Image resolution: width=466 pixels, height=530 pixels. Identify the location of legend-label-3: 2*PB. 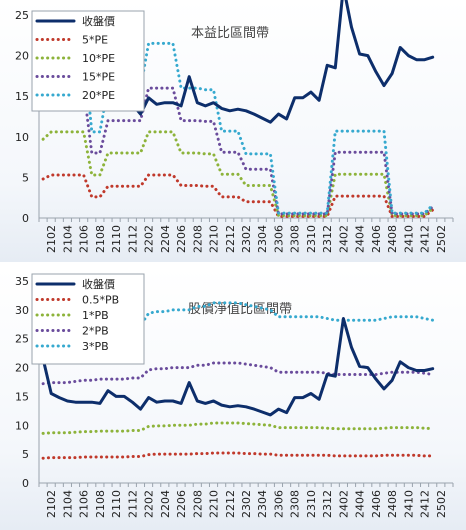
(95, 331).